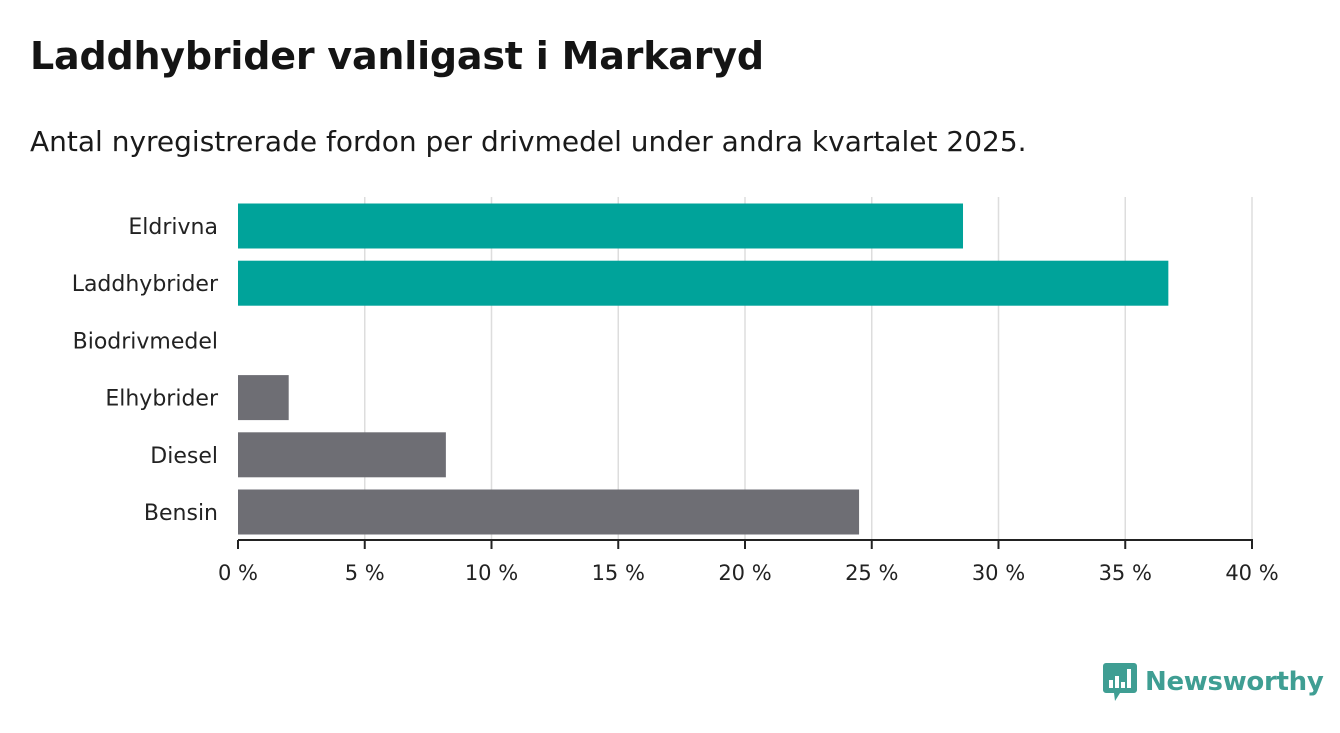  I want to click on bar-eldrivna, so click(601, 226).